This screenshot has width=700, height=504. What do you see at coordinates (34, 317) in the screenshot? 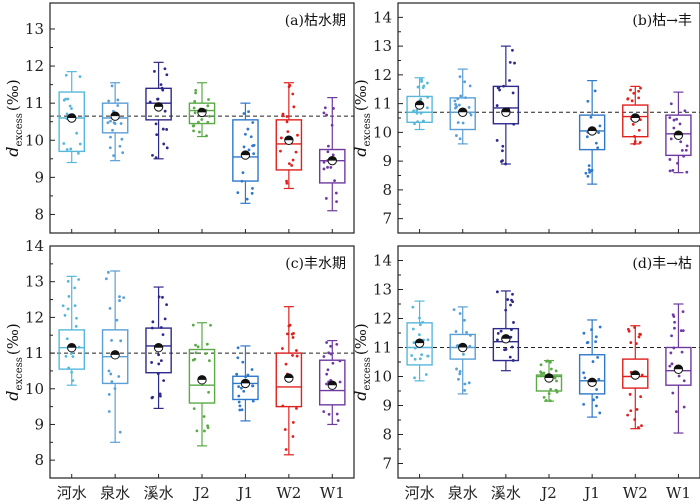
I see `y-tick-label: 12` at bounding box center [34, 317].